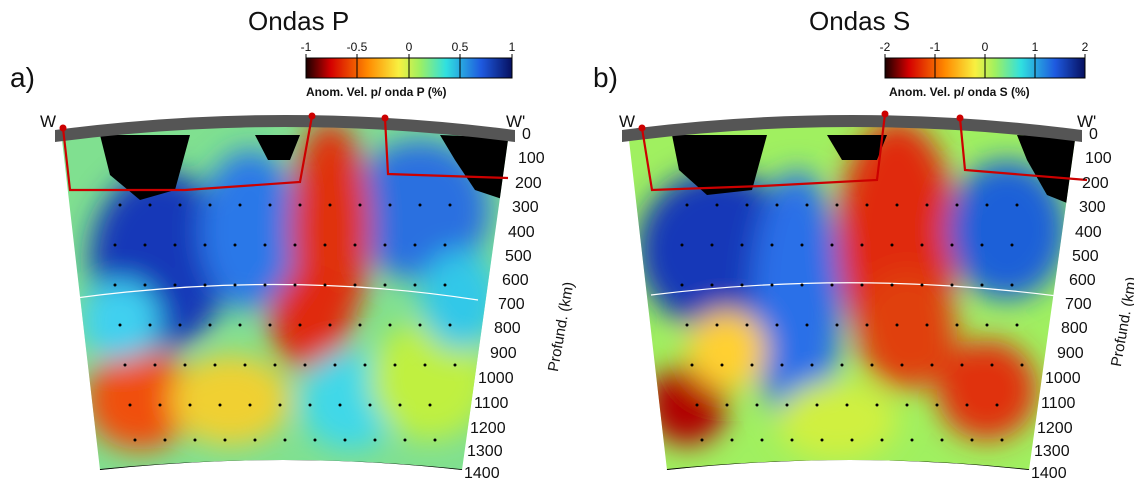 The image size is (1134, 484). Describe the element at coordinates (885, 47) in the screenshot. I see `colorbar-tick: -2` at that location.